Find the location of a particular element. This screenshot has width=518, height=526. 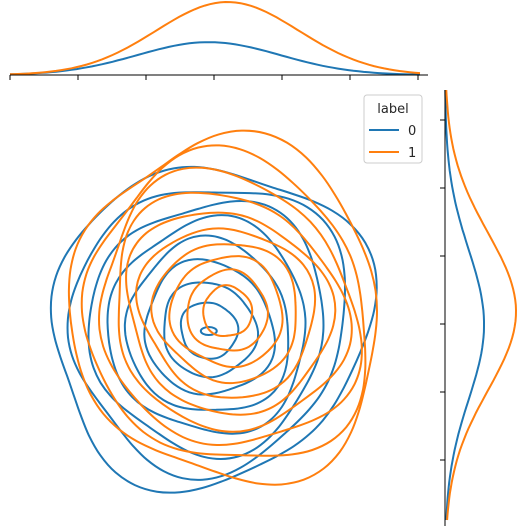

legend-label-1: 1 is located at coordinates (412, 153).